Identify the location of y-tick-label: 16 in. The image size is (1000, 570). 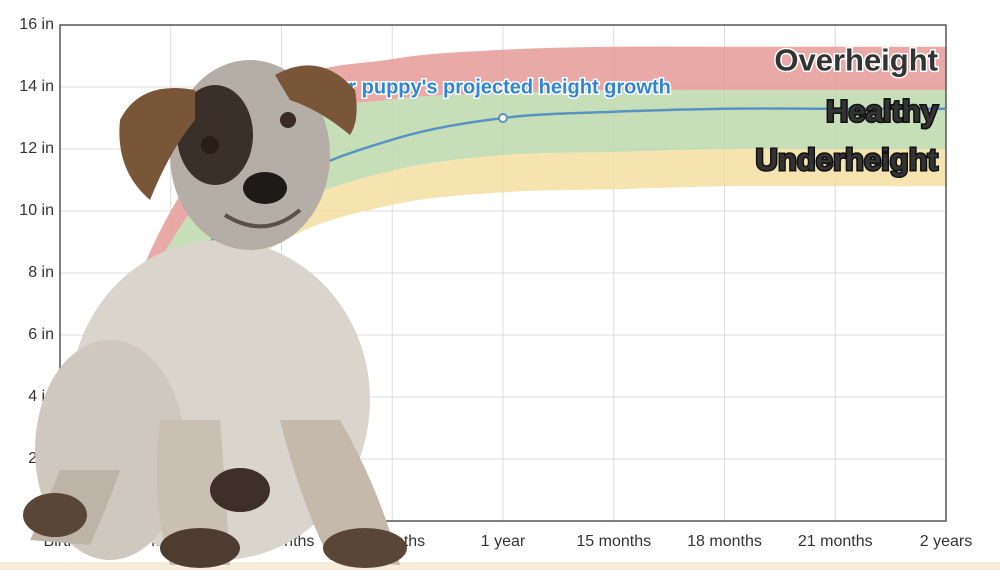
(36, 24).